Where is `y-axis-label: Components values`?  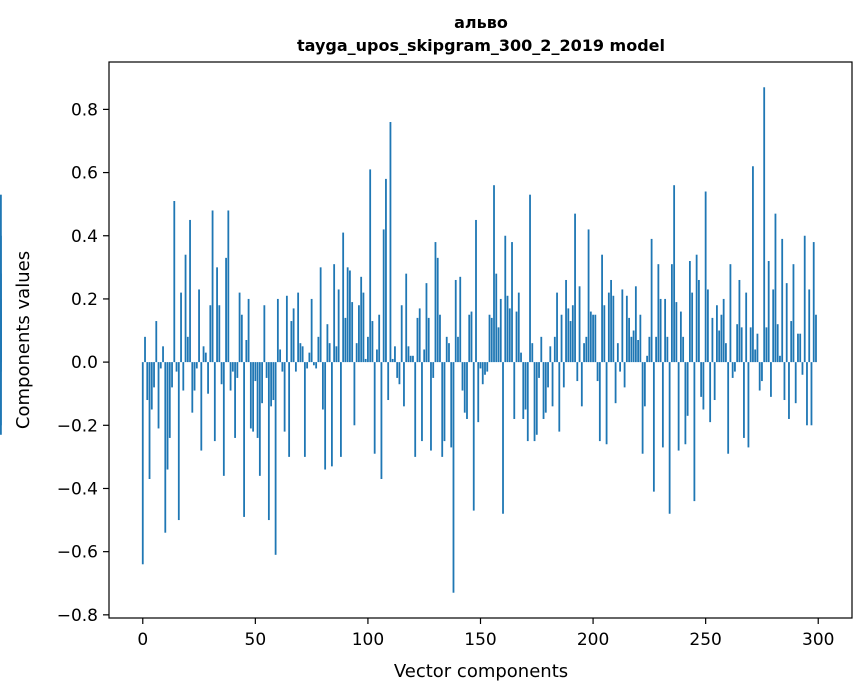 y-axis-label: Components values is located at coordinates (23, 340).